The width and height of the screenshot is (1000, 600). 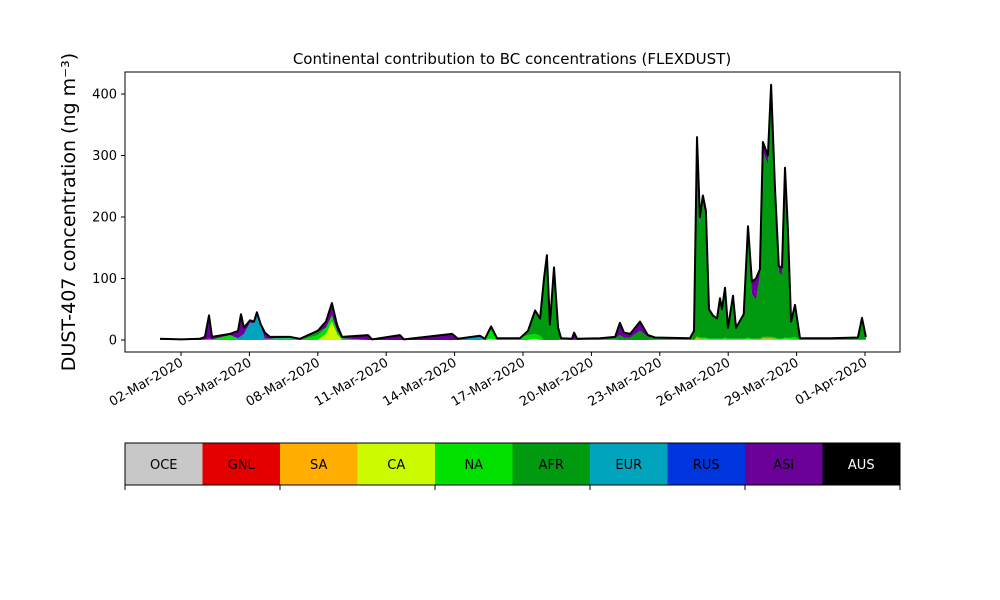 I want to click on area-sa, so click(x=513, y=338).